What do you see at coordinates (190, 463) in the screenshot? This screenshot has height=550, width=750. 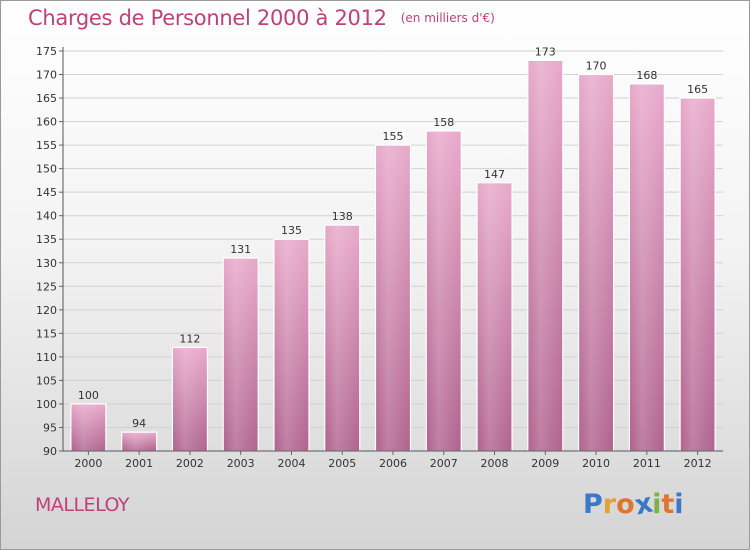 I see `x-tick-label: 2002` at bounding box center [190, 463].